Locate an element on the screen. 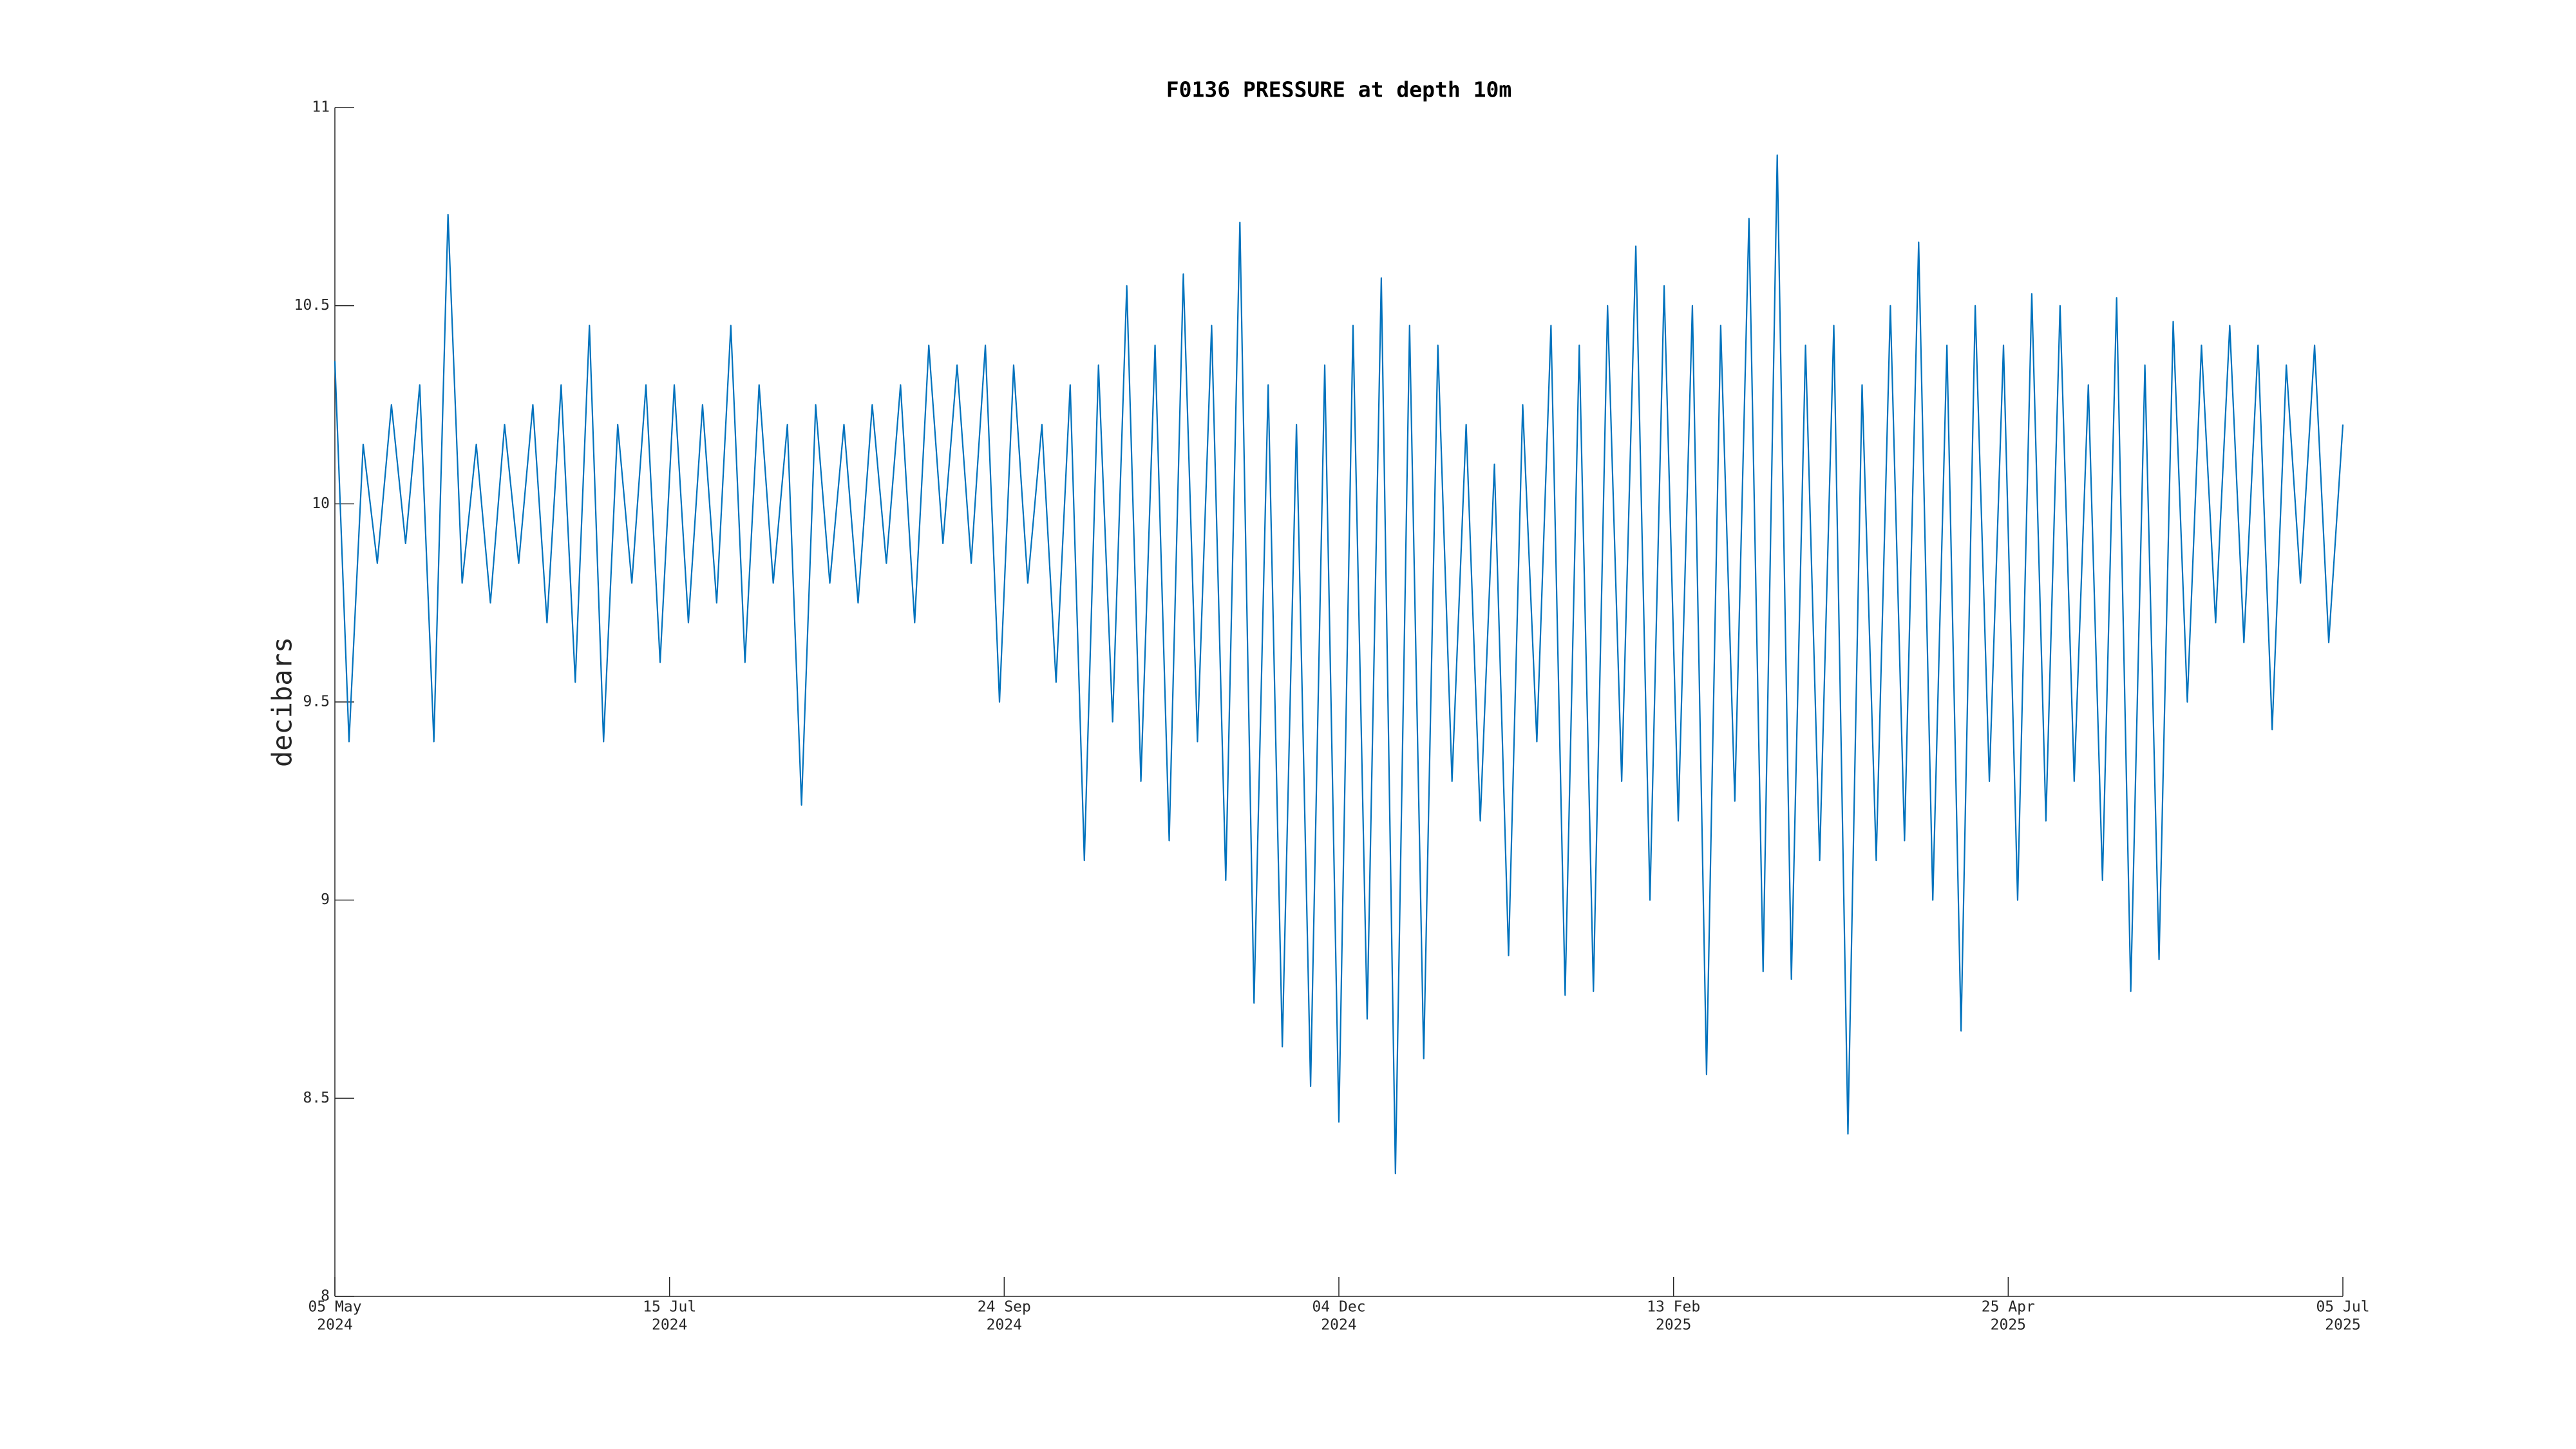 This screenshot has width=2576, height=1449. x-tick-label: 25 Apr is located at coordinates (2008, 1307).